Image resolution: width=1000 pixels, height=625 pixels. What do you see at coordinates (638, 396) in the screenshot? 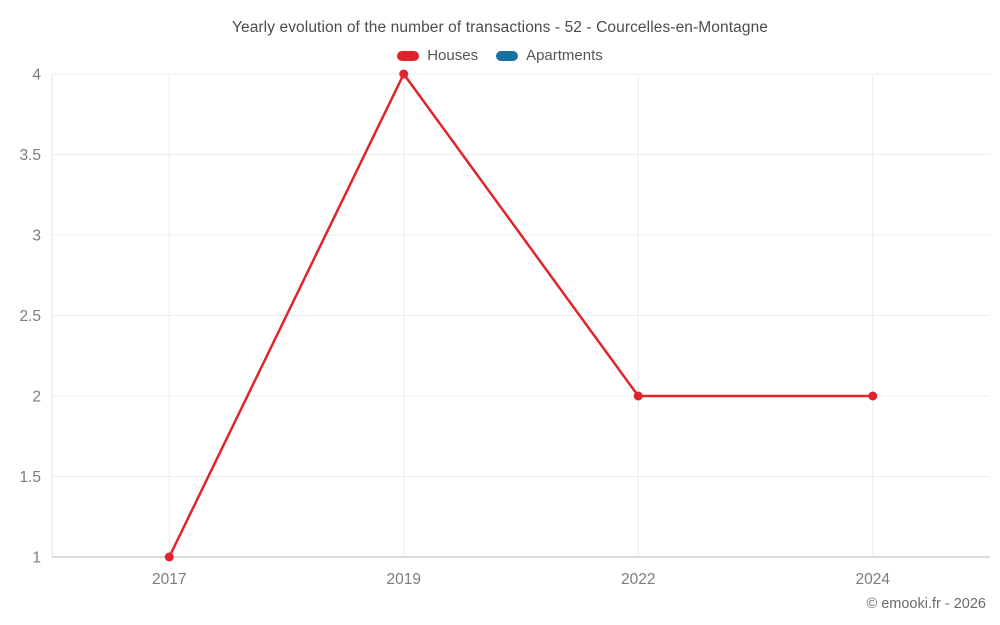
I see `data-point-houses-2022` at bounding box center [638, 396].